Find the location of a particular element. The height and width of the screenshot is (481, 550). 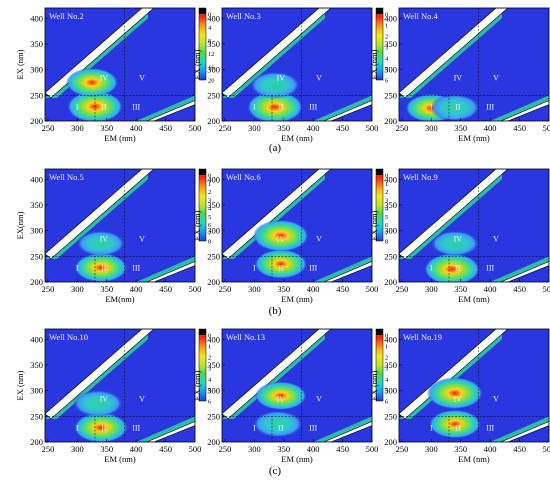

panel-title: Well No.3 is located at coordinates (243, 16).